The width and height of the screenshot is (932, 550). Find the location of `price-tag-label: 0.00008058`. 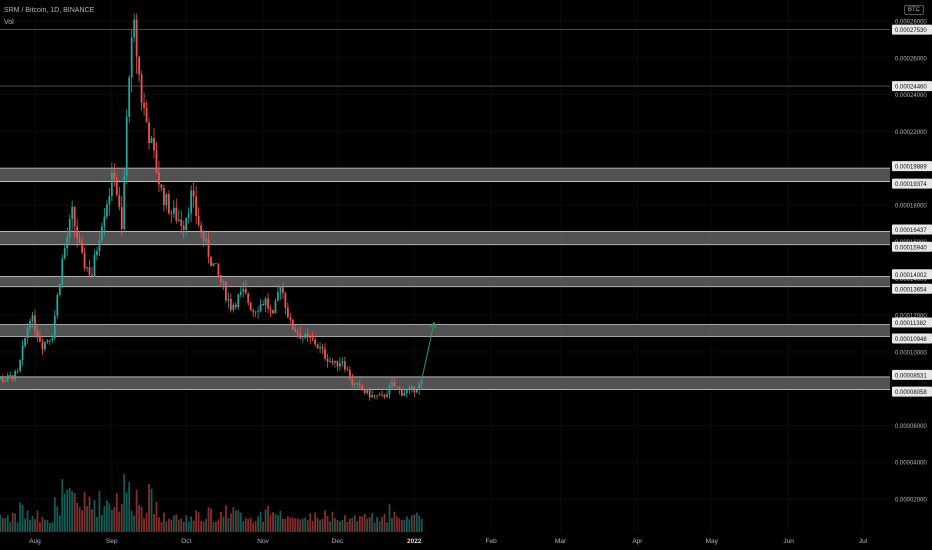

price-tag-label: 0.00008058 is located at coordinates (911, 393).